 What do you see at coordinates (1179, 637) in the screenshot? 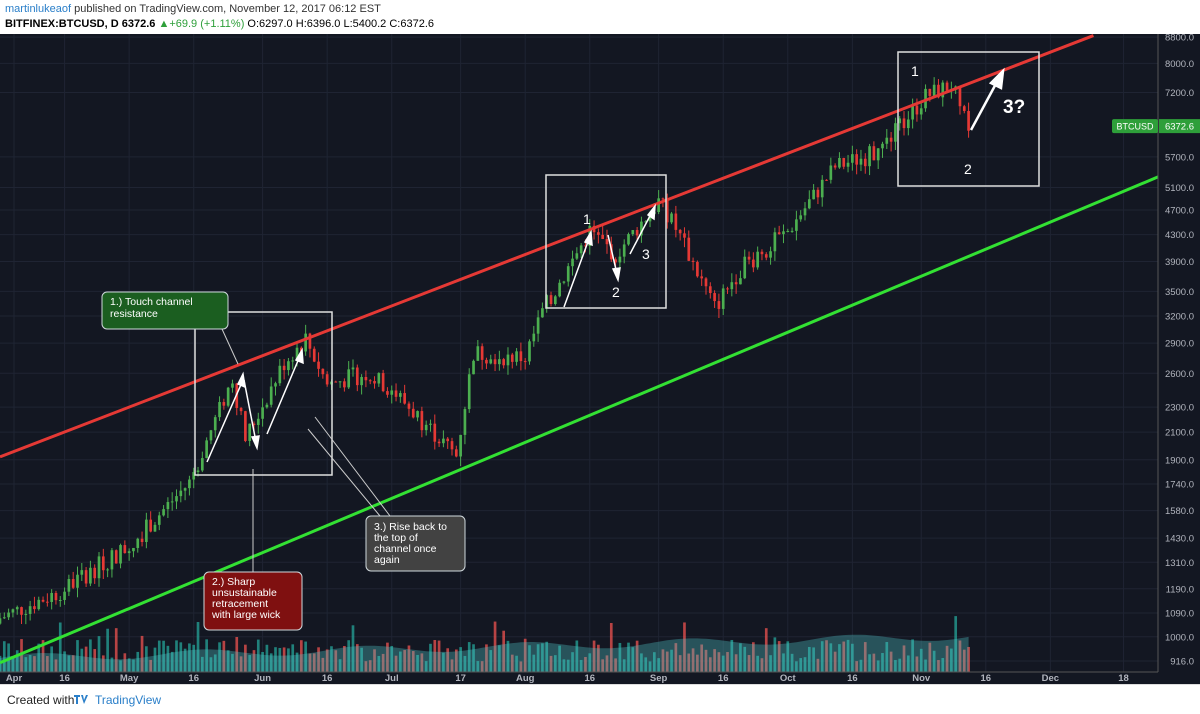
I see `y-tick-label: 1000.0` at bounding box center [1179, 637].